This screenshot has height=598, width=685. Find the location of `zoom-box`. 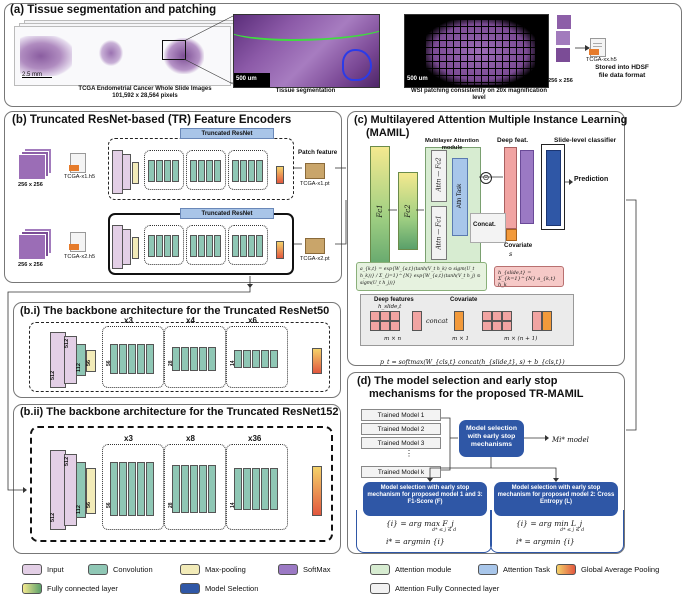

zoom-box is located at coordinates (174, 50).